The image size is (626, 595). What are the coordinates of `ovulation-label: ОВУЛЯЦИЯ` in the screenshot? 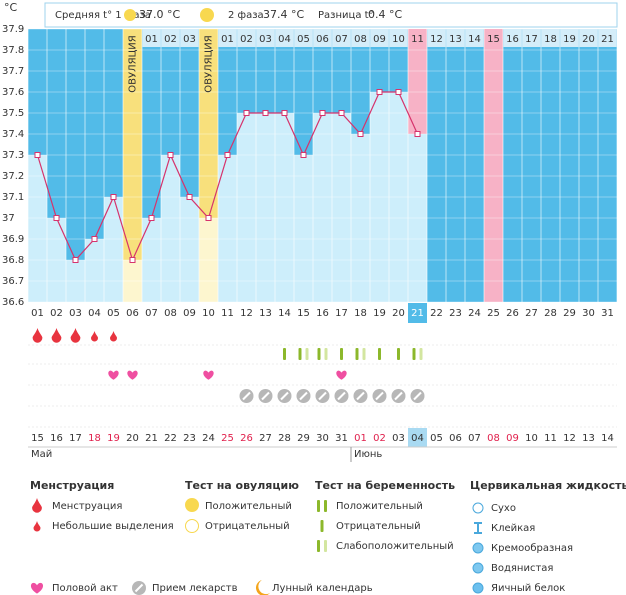 It's located at (209, 64).